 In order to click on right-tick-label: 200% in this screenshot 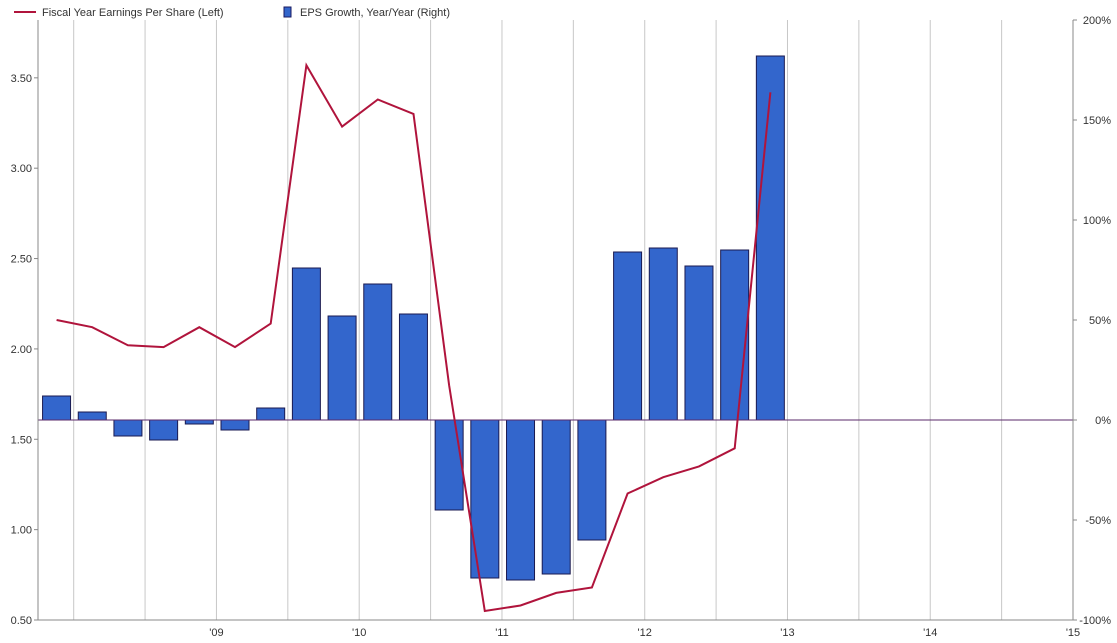, I will do `click(1097, 21)`.